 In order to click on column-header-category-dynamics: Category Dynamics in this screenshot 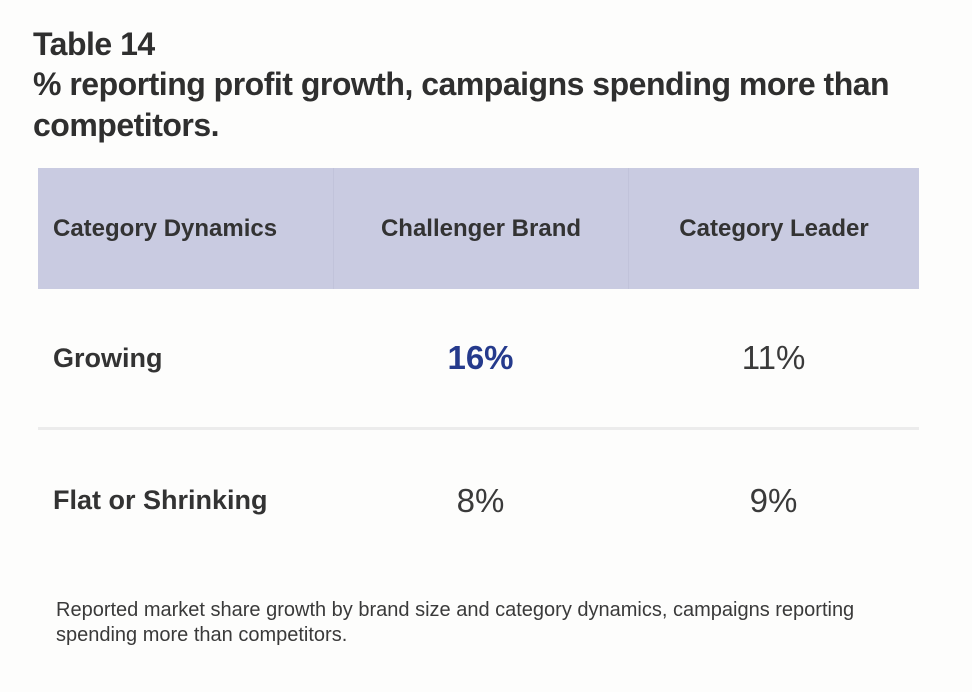, I will do `click(165, 228)`.